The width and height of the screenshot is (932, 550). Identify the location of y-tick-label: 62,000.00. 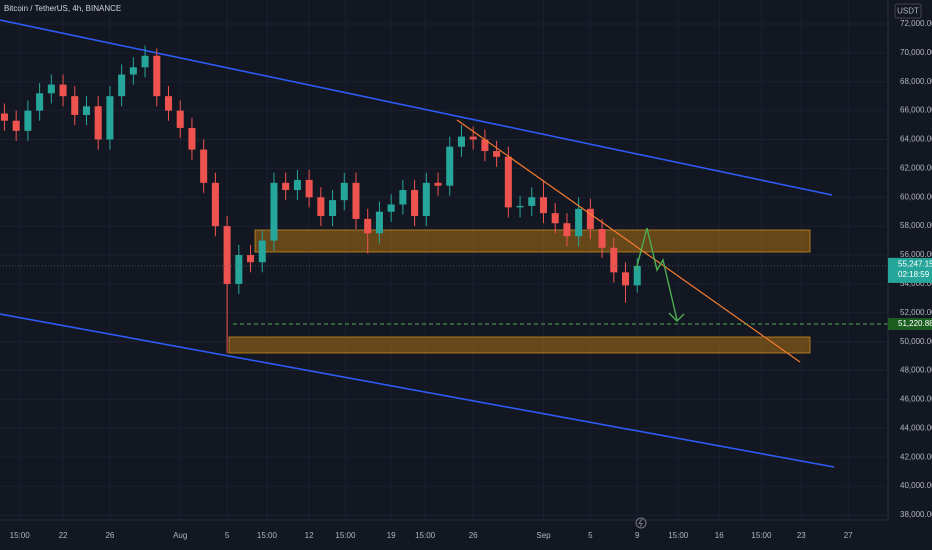
(916, 167).